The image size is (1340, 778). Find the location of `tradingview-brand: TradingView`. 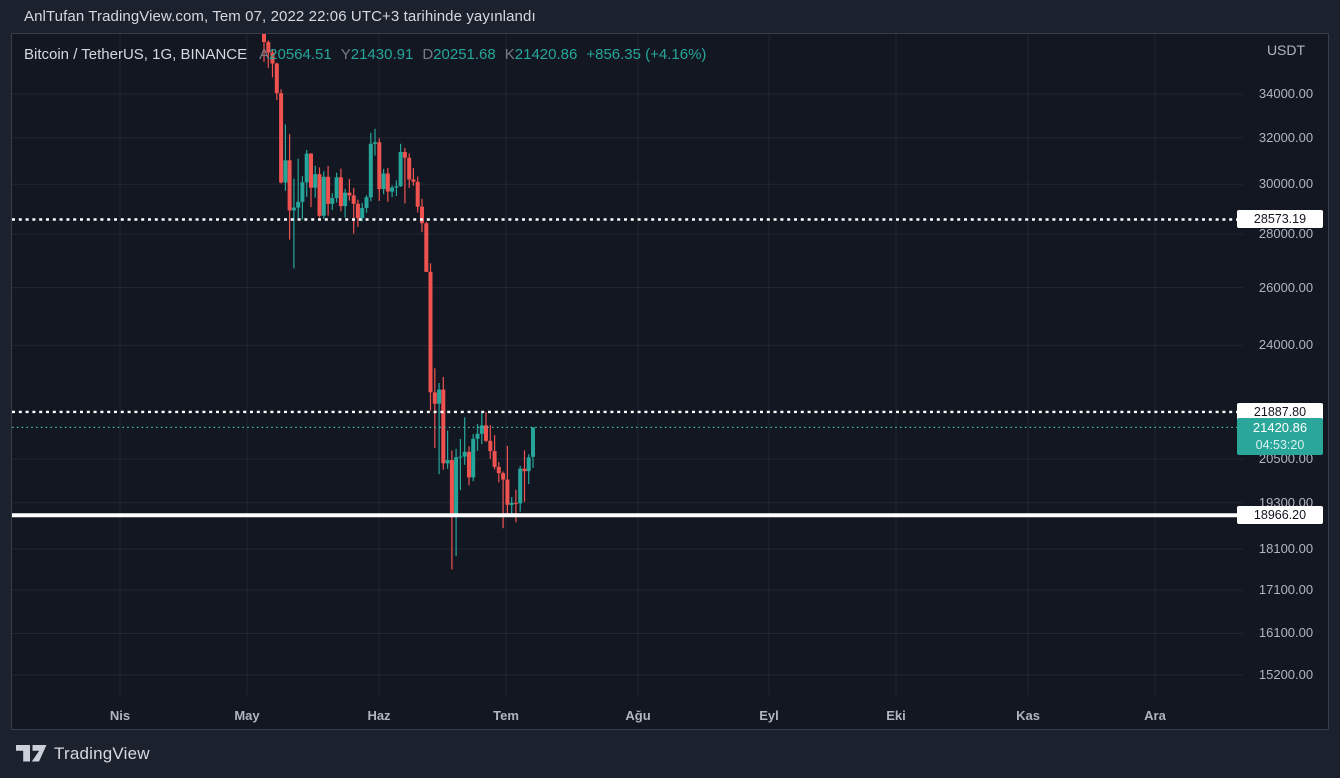

tradingview-brand: TradingView is located at coordinates (102, 753).